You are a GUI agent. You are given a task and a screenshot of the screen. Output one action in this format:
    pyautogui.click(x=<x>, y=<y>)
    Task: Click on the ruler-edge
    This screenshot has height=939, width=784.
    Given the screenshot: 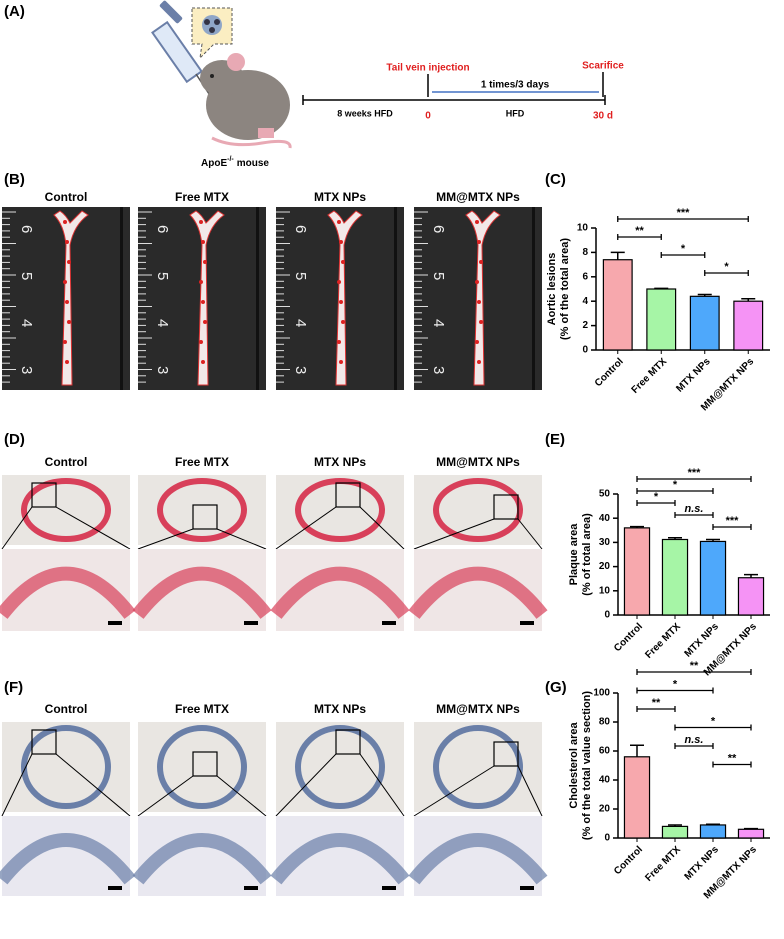 What is the action you would take?
    pyautogui.click(x=533, y=298)
    